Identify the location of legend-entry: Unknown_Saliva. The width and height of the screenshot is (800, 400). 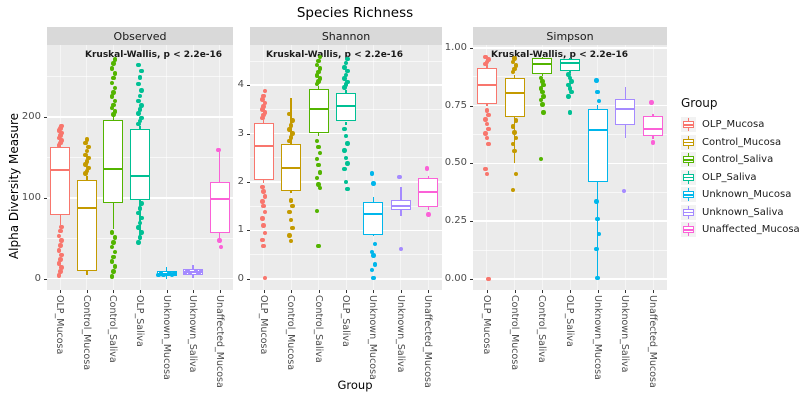
(740, 212).